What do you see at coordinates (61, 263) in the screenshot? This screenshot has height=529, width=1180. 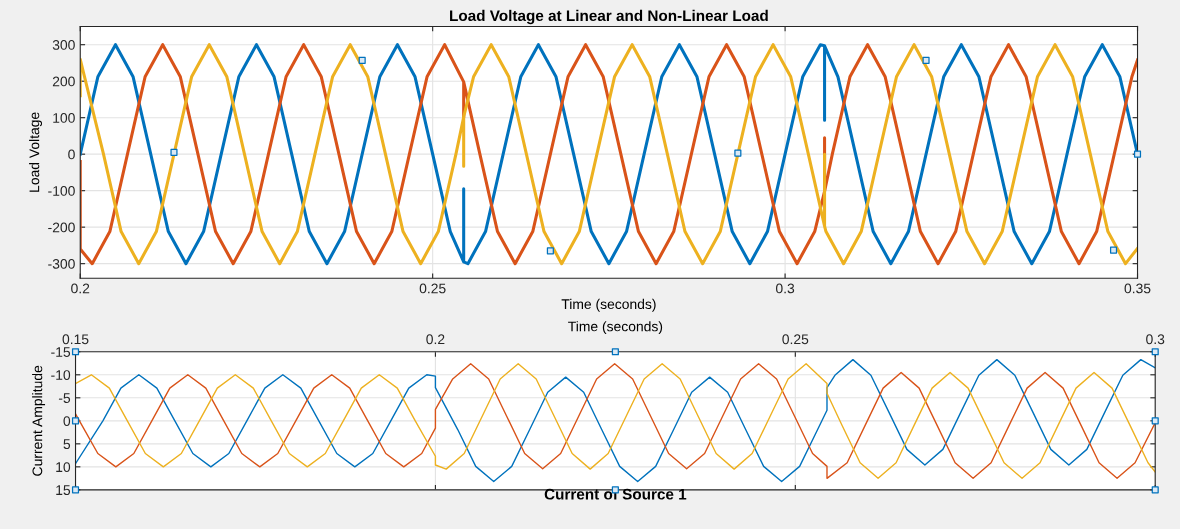 I see `y-tick-label: -300` at bounding box center [61, 263].